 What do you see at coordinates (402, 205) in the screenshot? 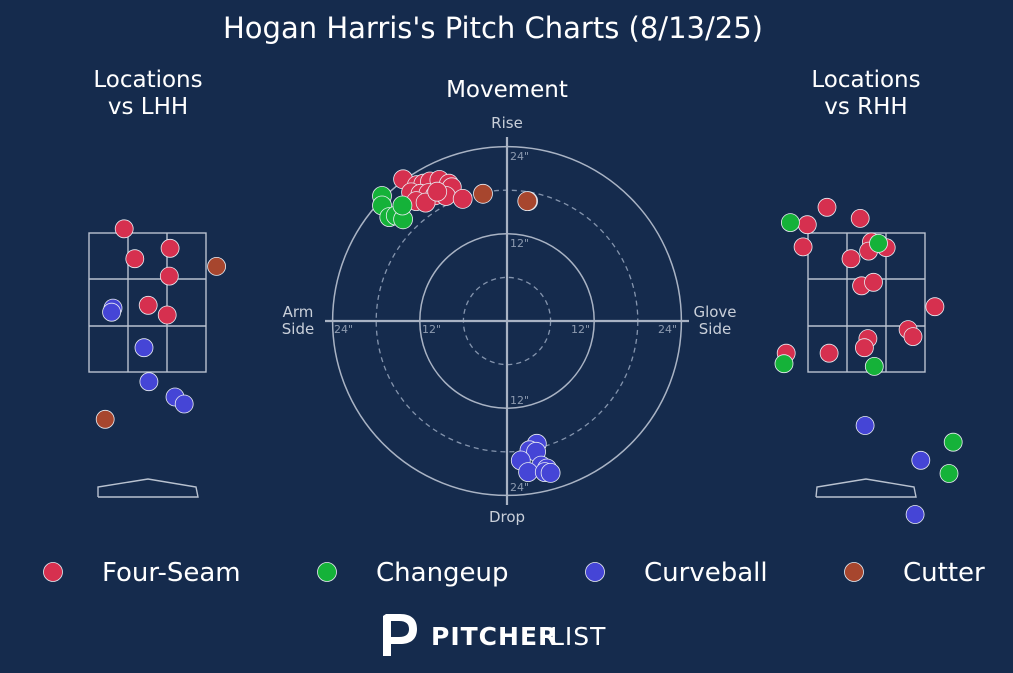
I see `movement-point-changeup` at bounding box center [402, 205].